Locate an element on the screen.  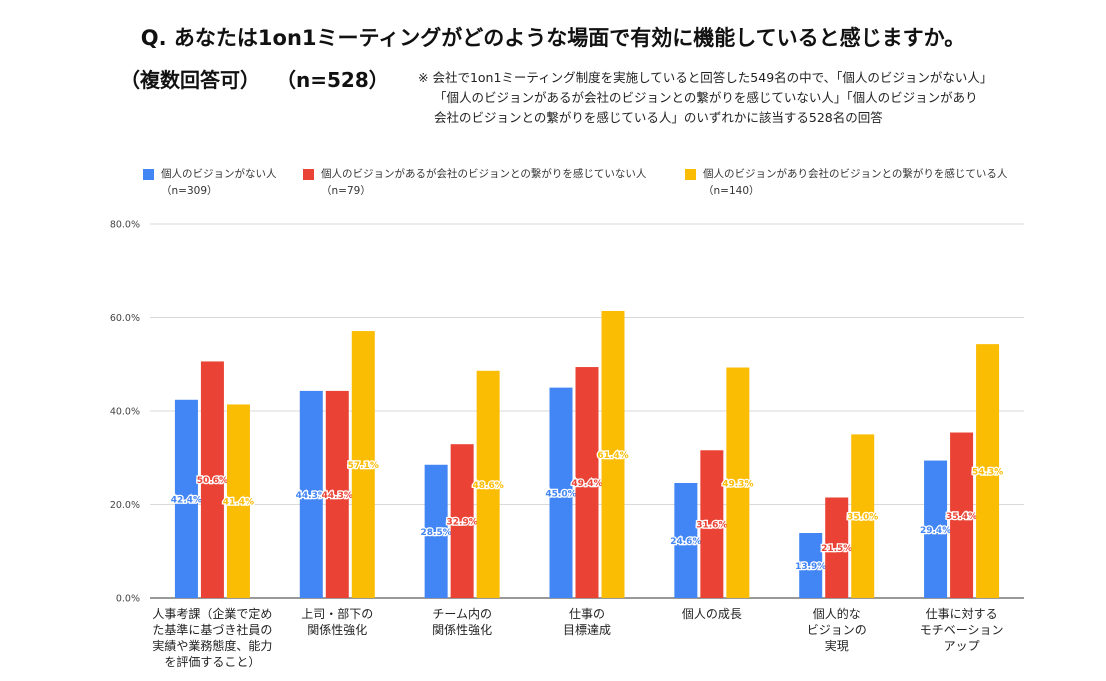
x-tick-label: 実績や業務態度、能力 is located at coordinates (212, 645).